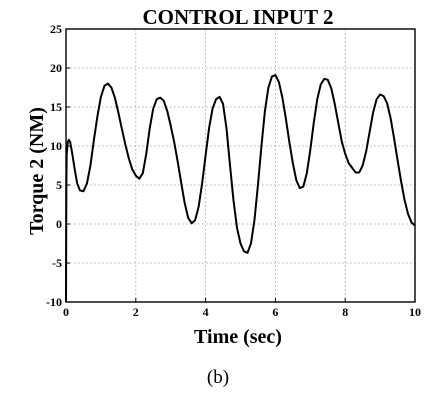  Describe the element at coordinates (242, 308) in the screenshot. I see `x-axis-ticks: 0 2 4 6 8 10` at that location.